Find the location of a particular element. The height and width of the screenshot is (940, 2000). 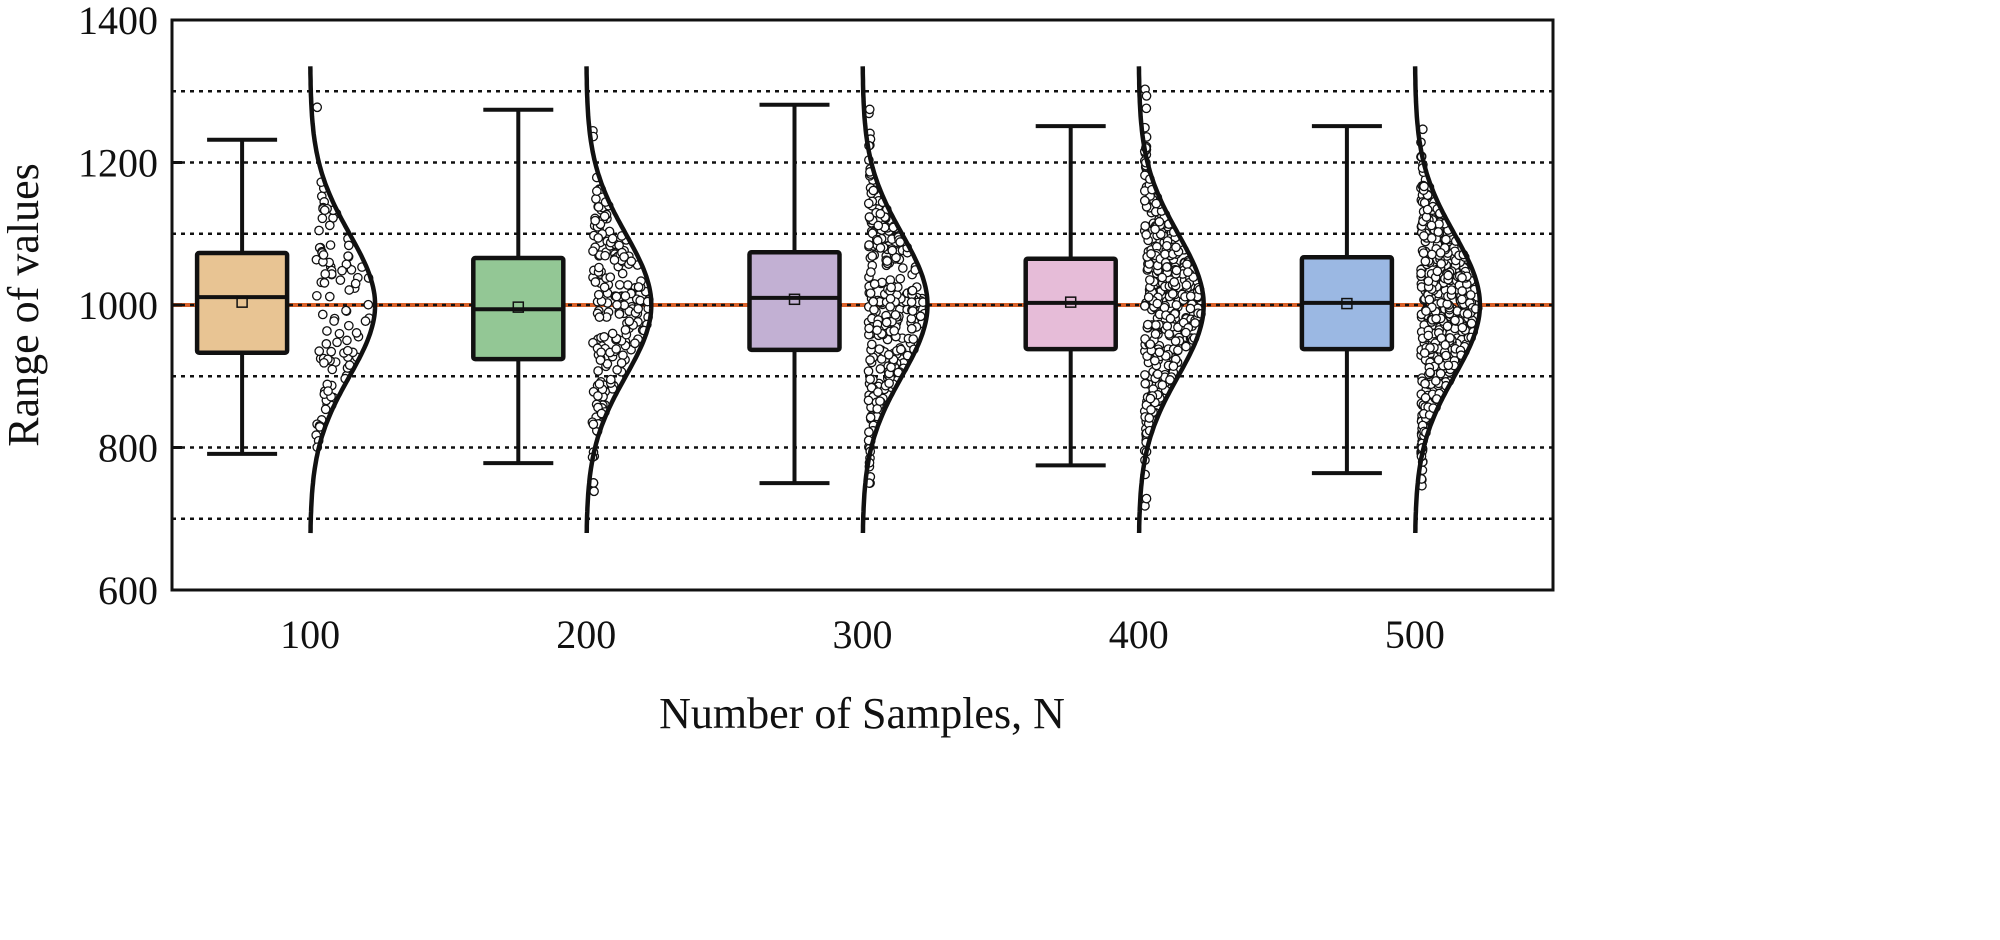

iqr-box is located at coordinates (794, 301).